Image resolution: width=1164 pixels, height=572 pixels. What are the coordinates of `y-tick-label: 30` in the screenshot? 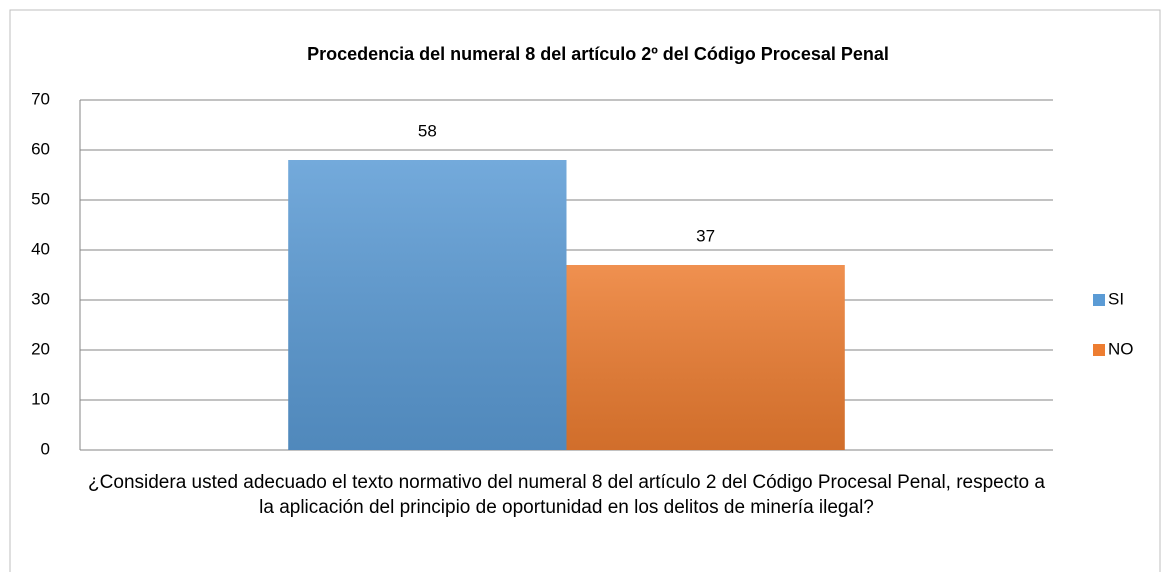 It's located at (40, 298).